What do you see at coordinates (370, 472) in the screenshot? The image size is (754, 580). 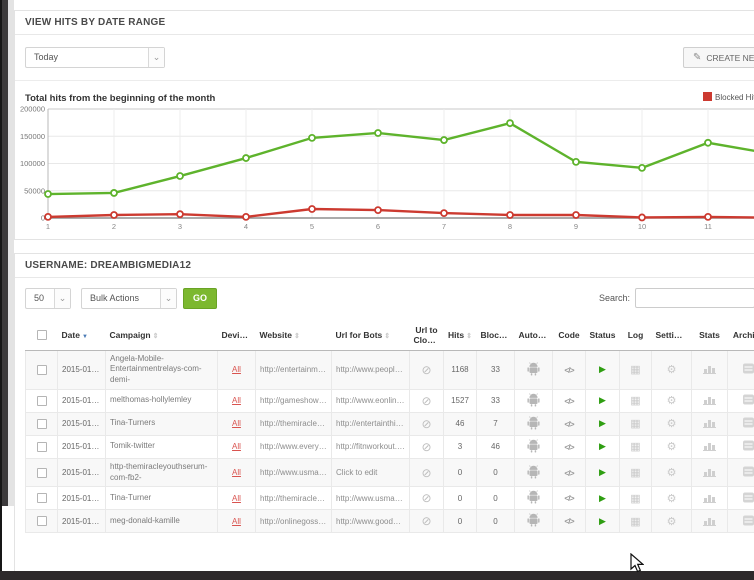 I see `url-for-bots-cell: Click to edit` at bounding box center [370, 472].